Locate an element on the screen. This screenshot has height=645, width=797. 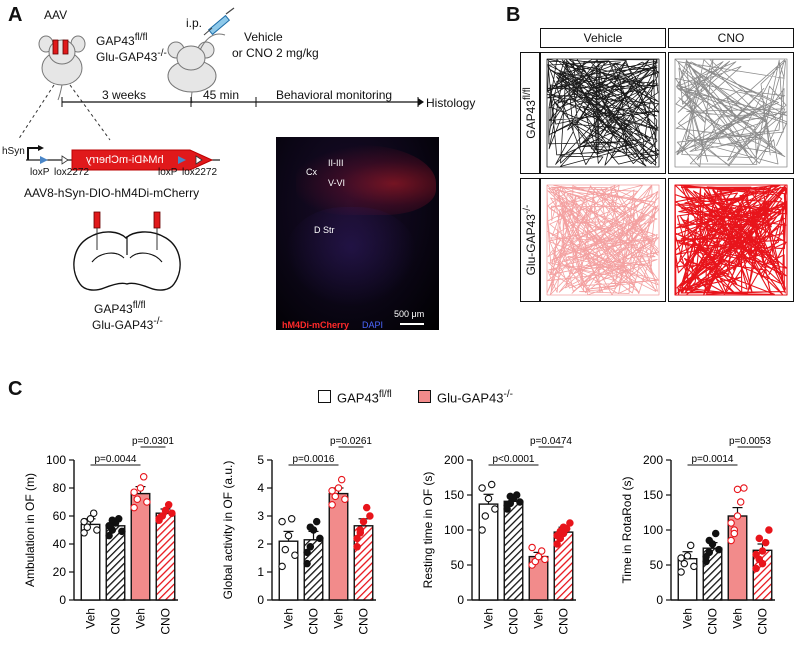
trajectory-ko-vehicle is located at coordinates (603, 240).